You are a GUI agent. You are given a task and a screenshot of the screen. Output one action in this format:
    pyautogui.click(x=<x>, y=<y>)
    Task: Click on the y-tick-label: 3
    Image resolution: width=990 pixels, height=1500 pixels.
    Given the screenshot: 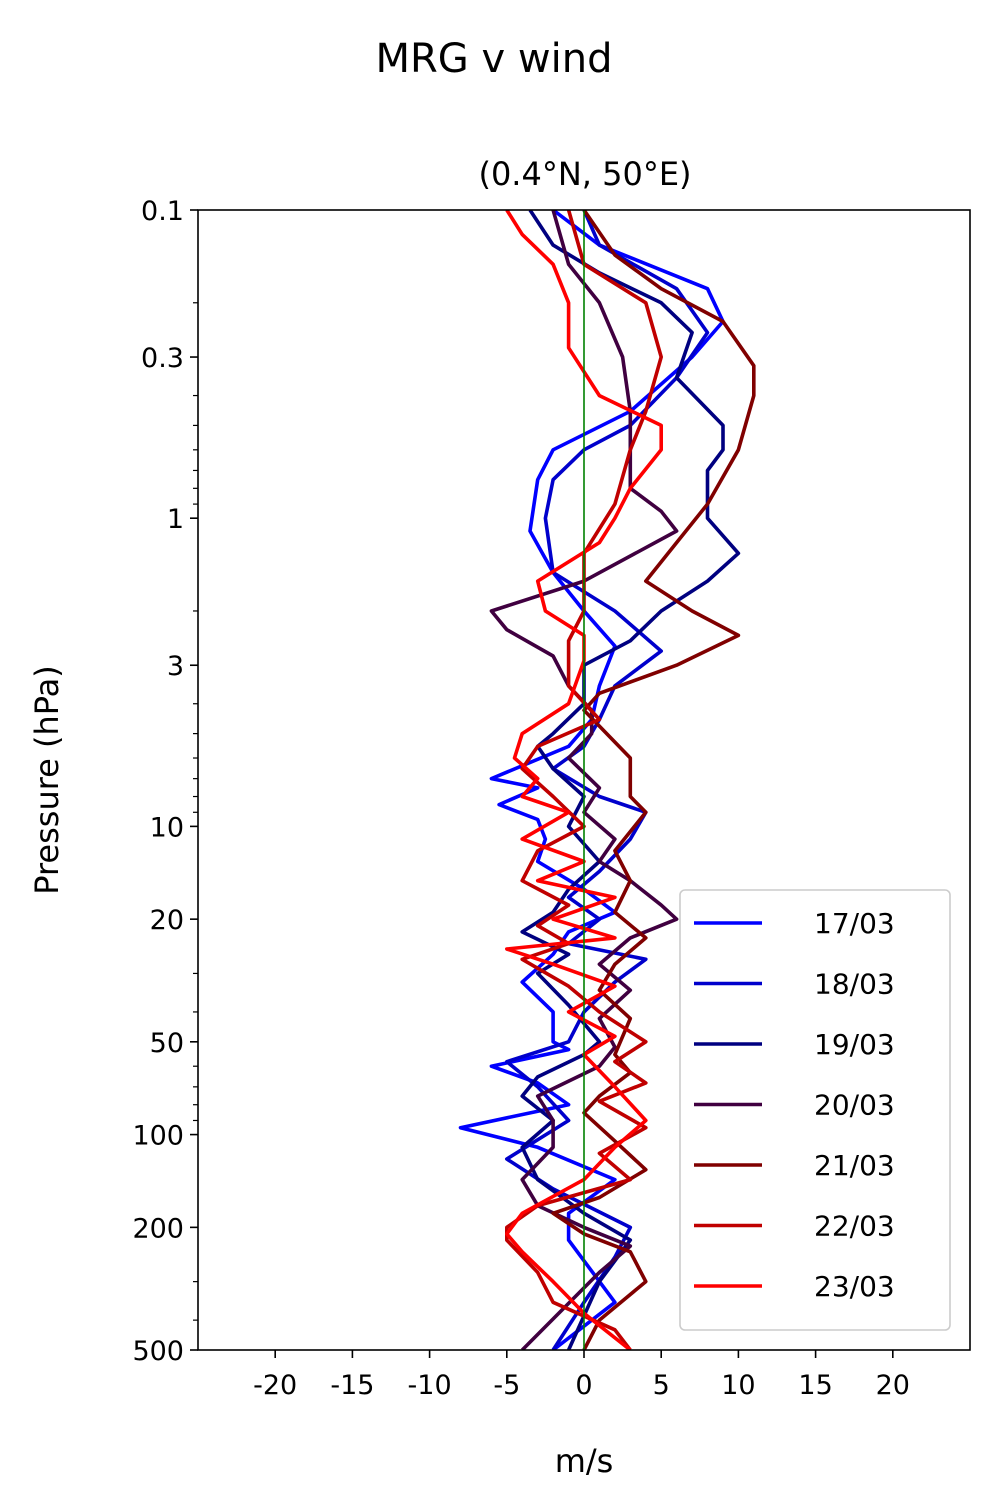 What is the action you would take?
    pyautogui.click(x=175, y=666)
    